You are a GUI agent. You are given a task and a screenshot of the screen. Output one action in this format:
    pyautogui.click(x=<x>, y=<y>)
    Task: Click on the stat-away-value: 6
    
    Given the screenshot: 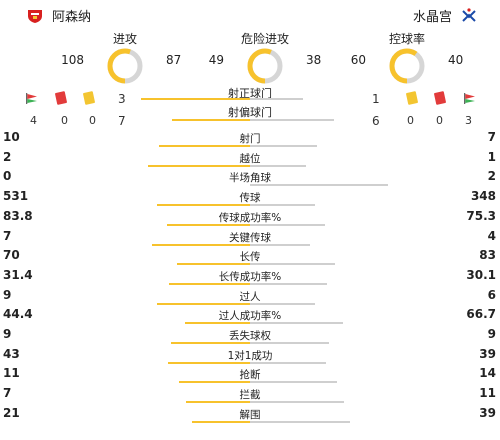 What is the action you would take?
    pyautogui.click(x=491, y=294)
    